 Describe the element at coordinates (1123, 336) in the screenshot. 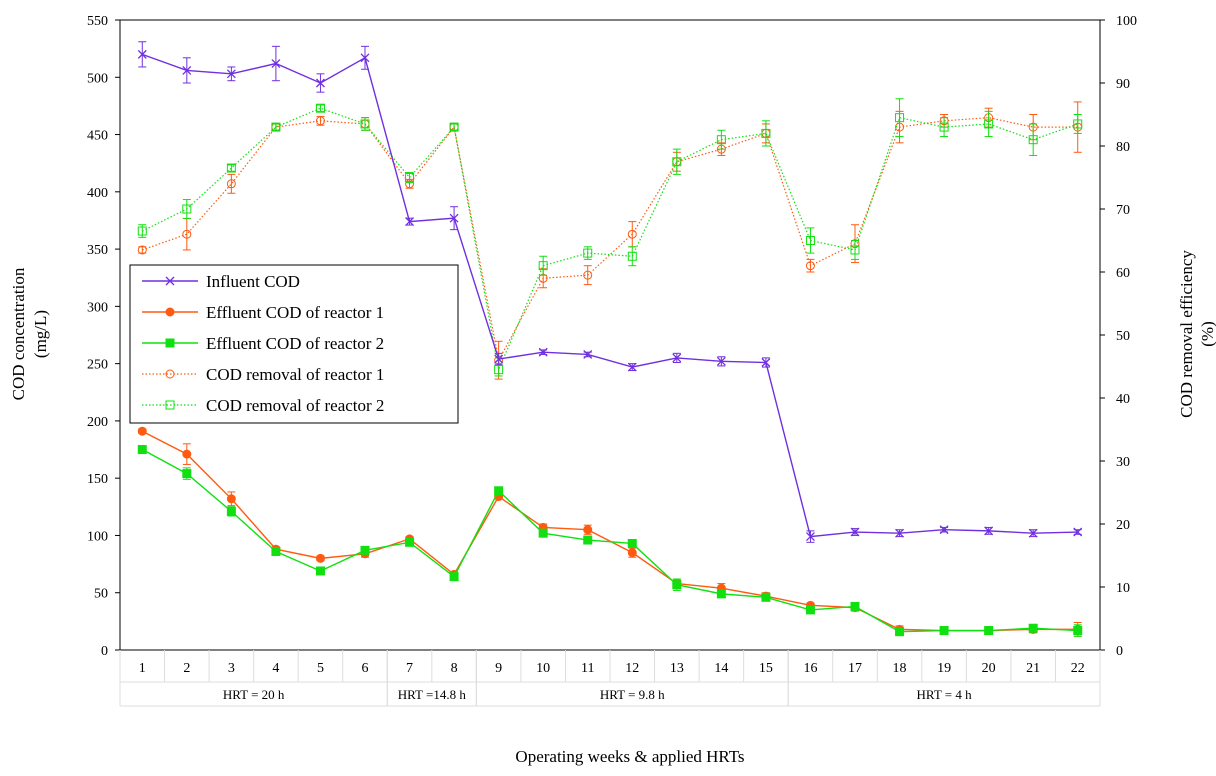

I see `right-axis-tick-label: 50` at that location.